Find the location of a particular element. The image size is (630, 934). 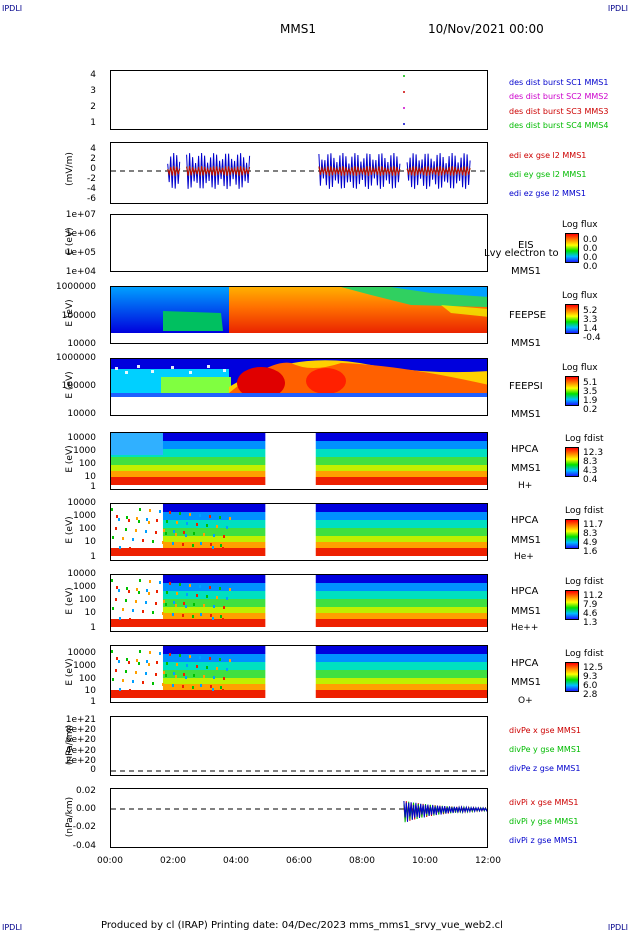

tick: 1e+04 is located at coordinates (80, 272).